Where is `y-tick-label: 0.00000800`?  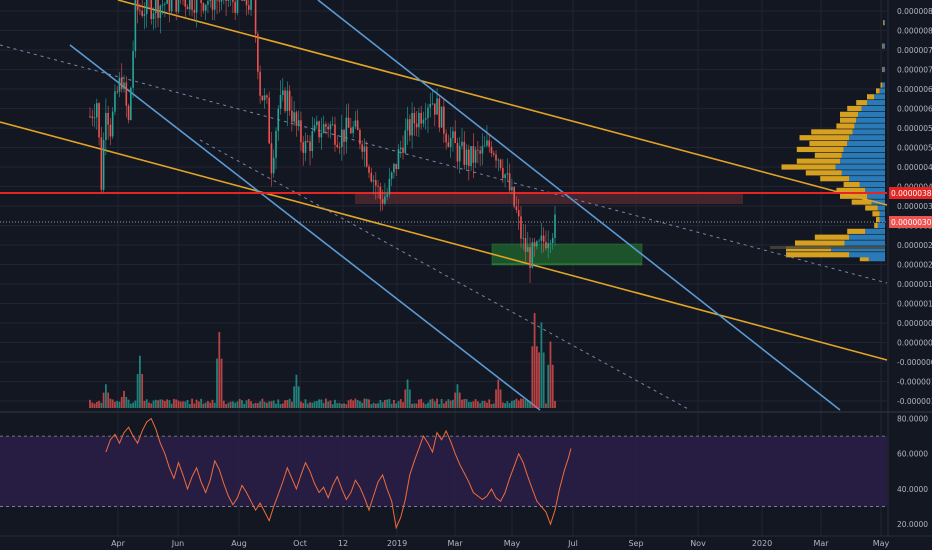
y-tick-label: 0.00000800 is located at coordinates (914, 31).